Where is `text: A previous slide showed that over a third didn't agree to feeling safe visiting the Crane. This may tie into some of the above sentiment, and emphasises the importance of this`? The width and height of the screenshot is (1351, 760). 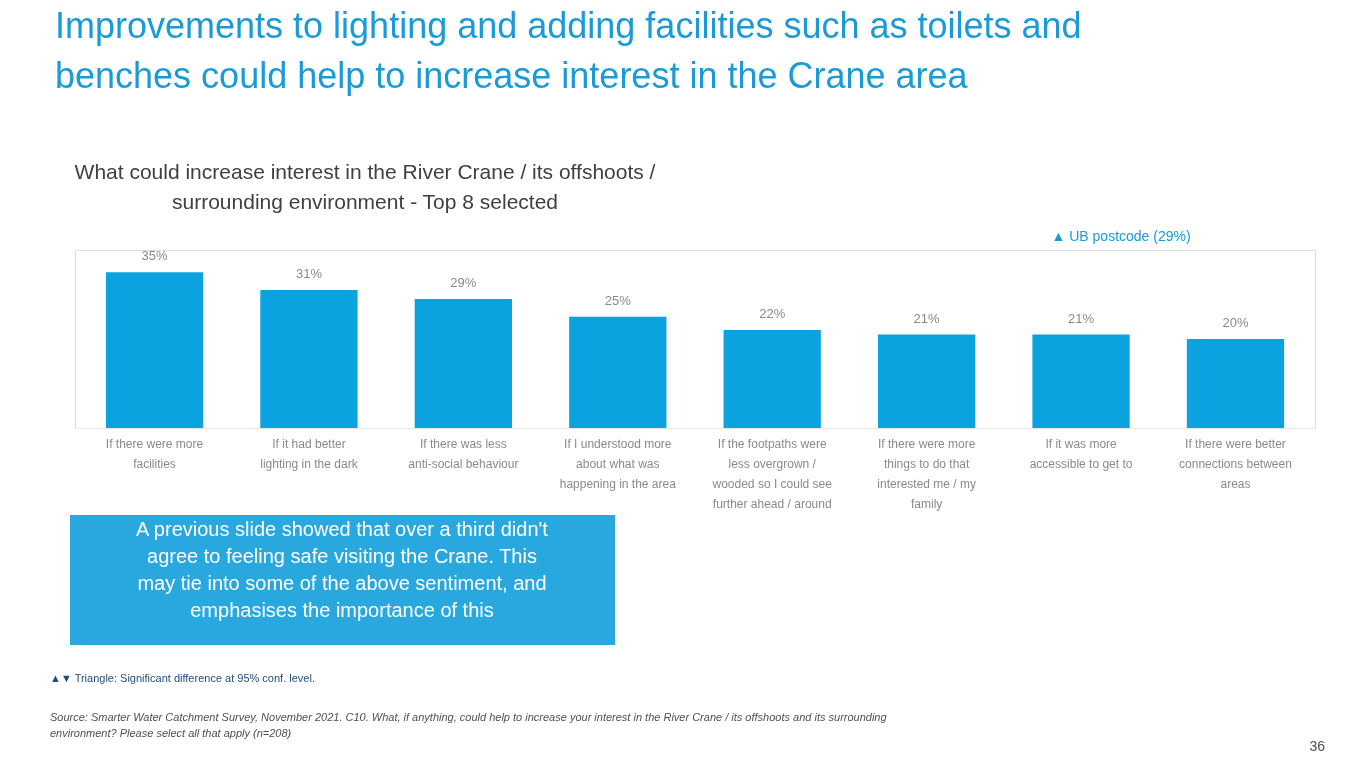 text: A previous slide showed that over a third didn't agree to feeling safe visiting the Crane. This may tie into some of the above sentiment, and emphasises the importance of this is located at coordinates (342, 569).